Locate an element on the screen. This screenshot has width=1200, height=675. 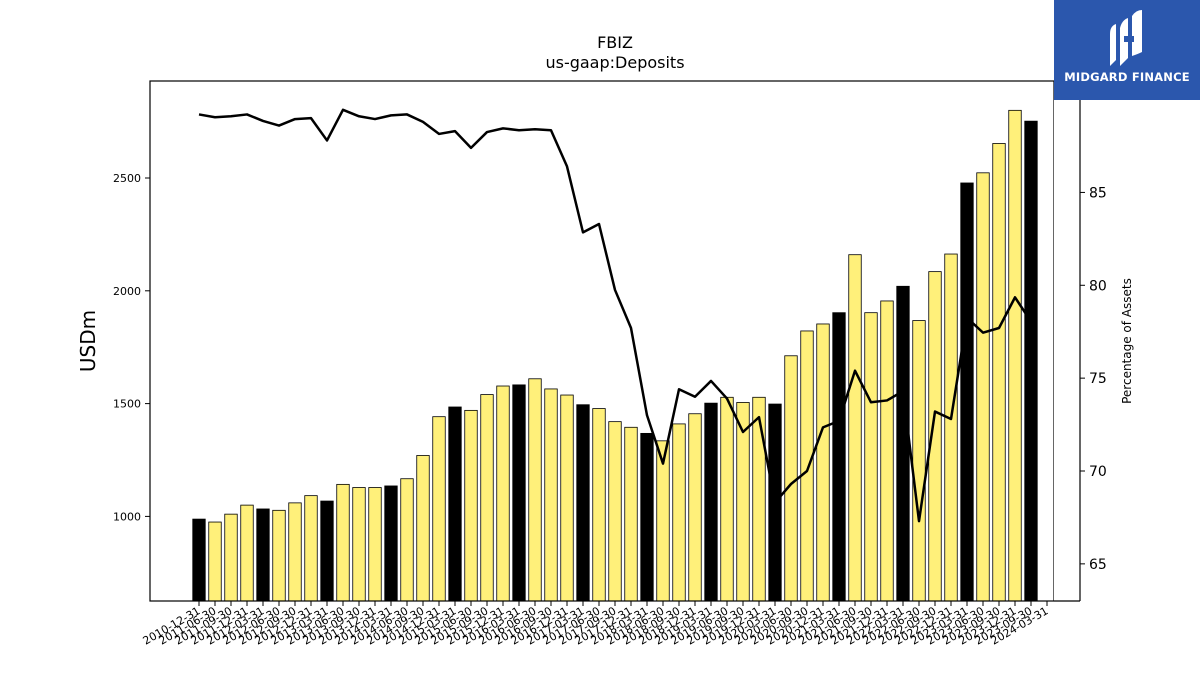
y-tick-label-right-3: 80 is located at coordinates (1098, 286).